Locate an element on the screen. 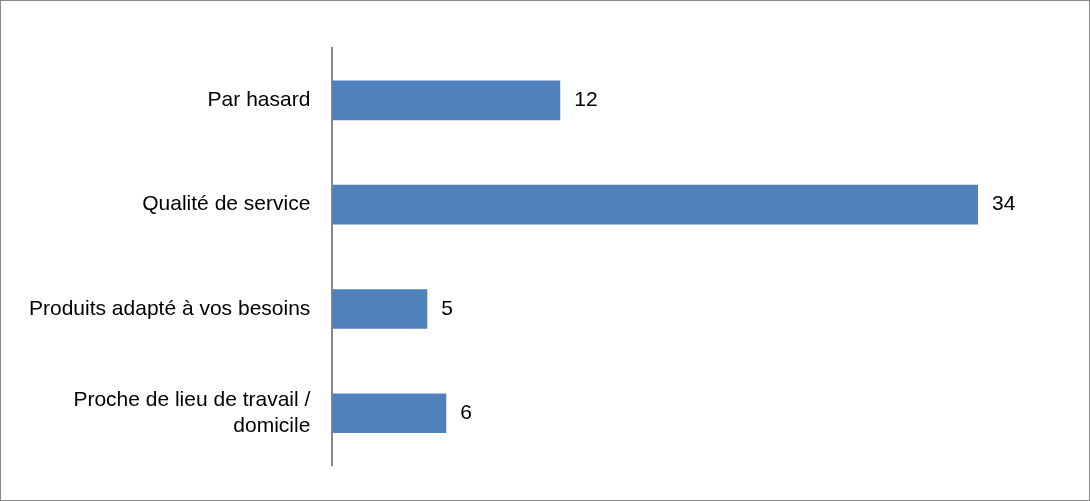 Image resolution: width=1090 pixels, height=501 pixels. data-label: 6 is located at coordinates (466, 412).